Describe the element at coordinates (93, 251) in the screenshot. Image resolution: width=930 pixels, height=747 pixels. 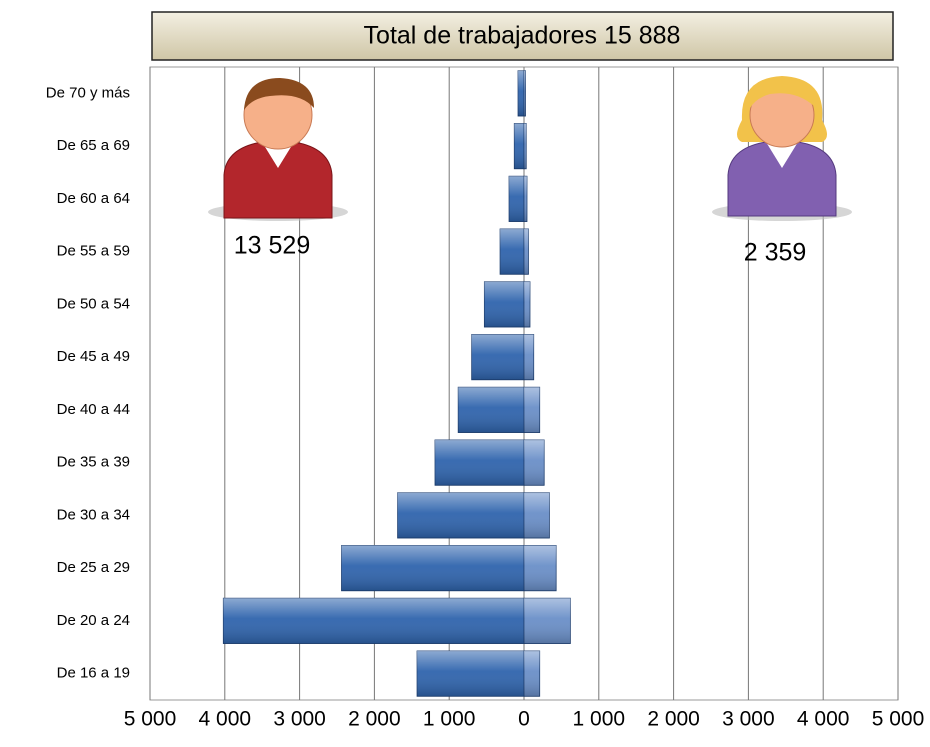
I see `y-tick-label: De 55 a 59` at that location.